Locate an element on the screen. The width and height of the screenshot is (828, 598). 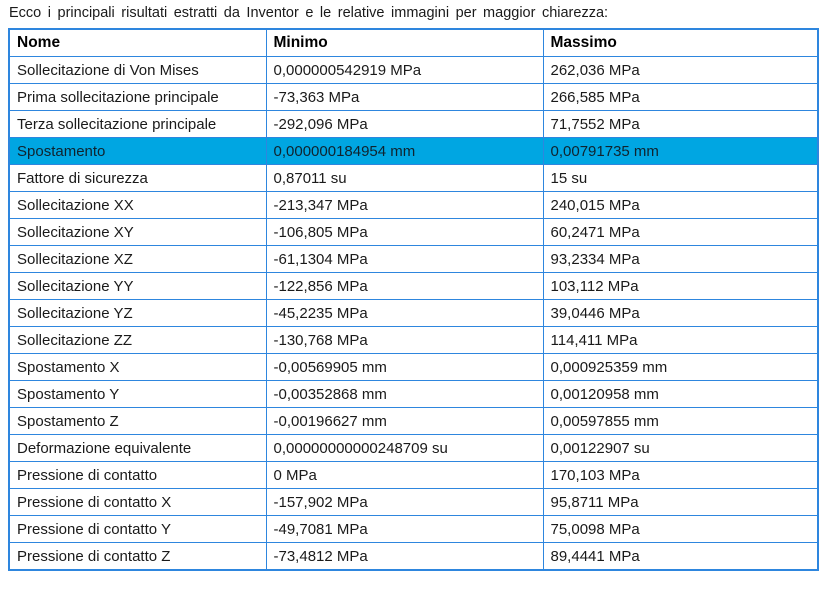
cell-nome: Sollecitazione XY is located at coordinates (137, 232).